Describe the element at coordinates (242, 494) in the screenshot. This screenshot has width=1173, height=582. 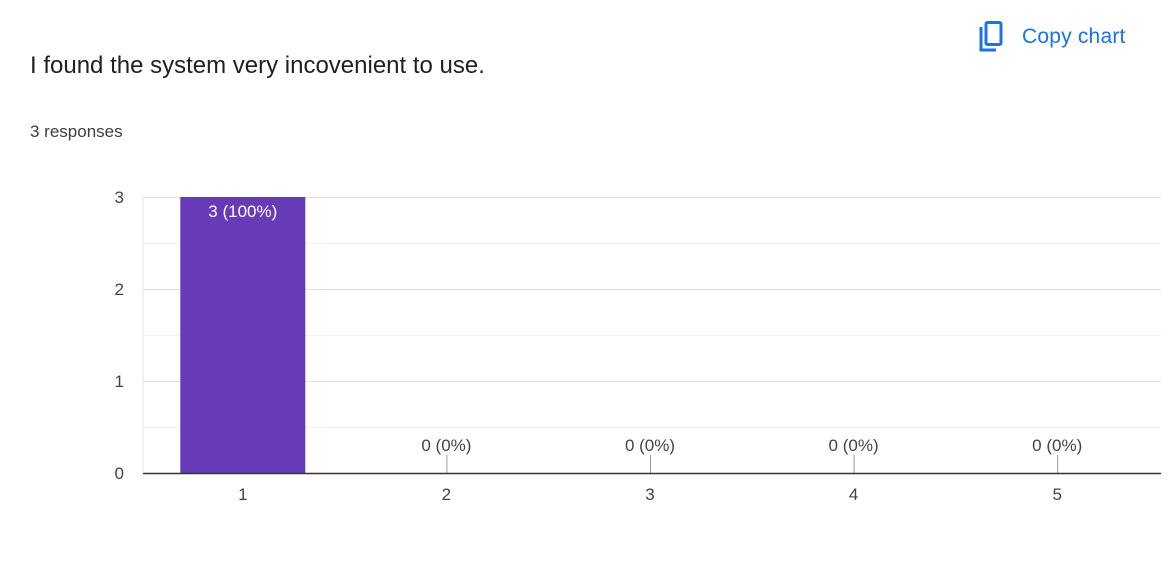
I see `x-tick-label: 1` at that location.